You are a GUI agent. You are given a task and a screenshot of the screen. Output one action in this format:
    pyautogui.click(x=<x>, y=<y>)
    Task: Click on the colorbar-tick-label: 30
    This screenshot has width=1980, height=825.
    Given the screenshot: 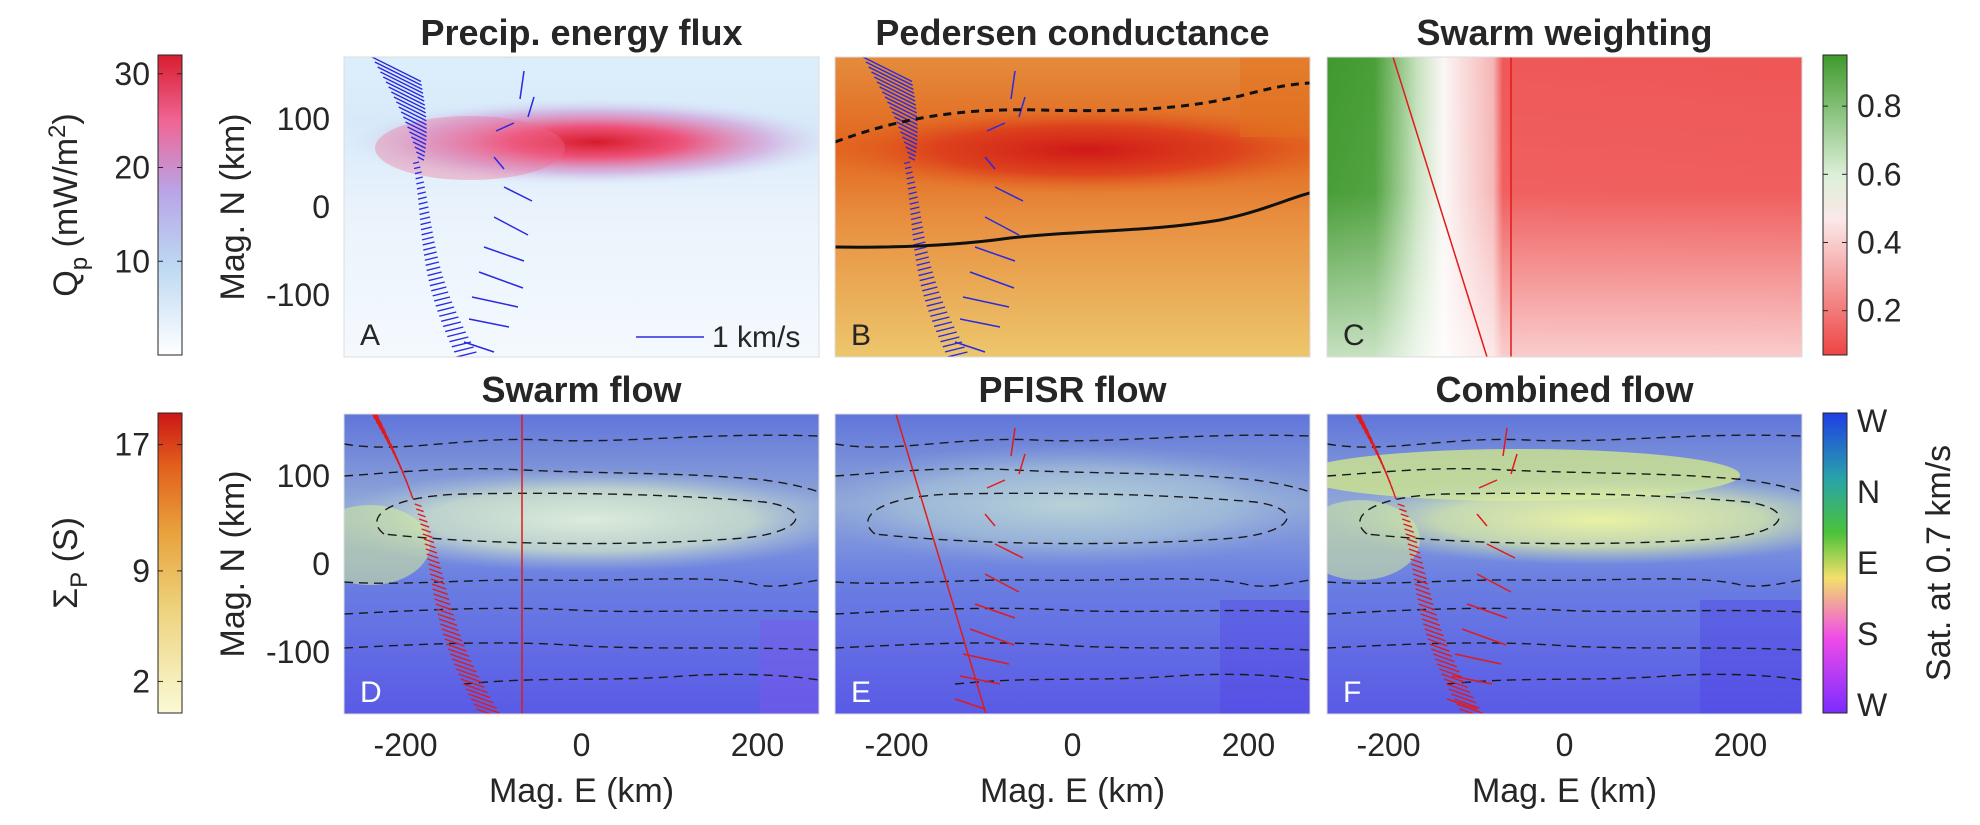 What is the action you would take?
    pyautogui.click(x=132, y=74)
    